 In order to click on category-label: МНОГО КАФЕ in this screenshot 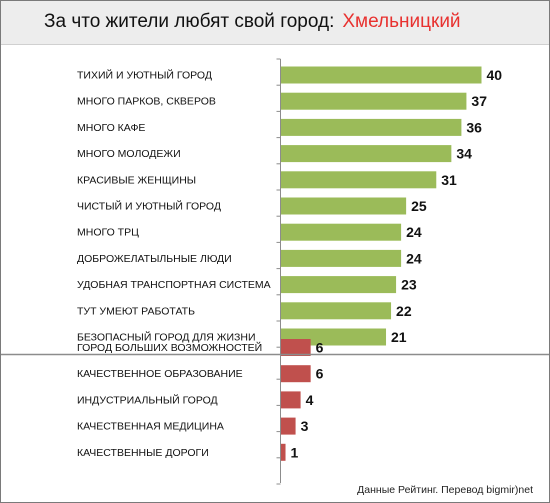, I will do `click(111, 128)`.